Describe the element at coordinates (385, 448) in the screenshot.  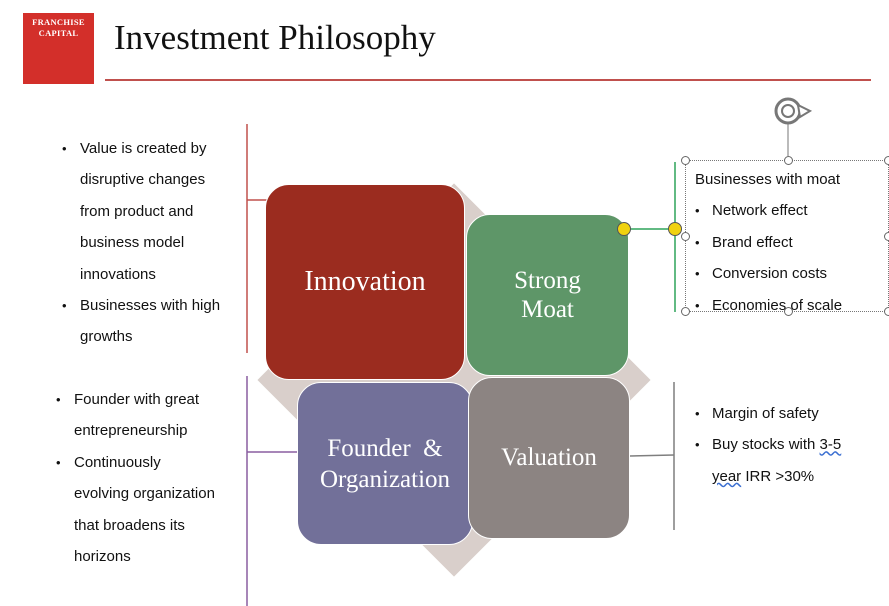
I see `founder-label-line-1: Founder &` at that location.